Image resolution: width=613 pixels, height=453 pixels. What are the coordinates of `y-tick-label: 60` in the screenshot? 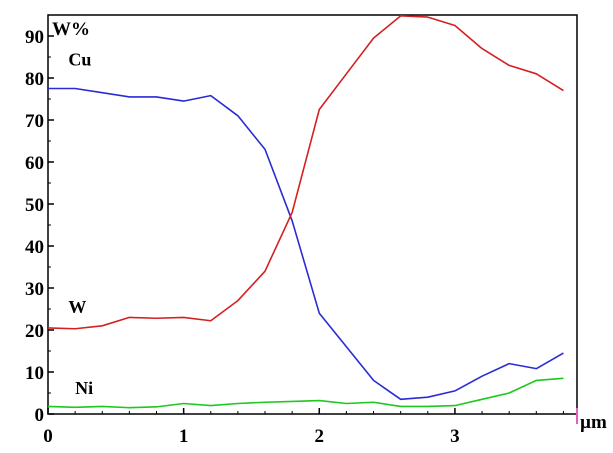 It's located at (34, 163).